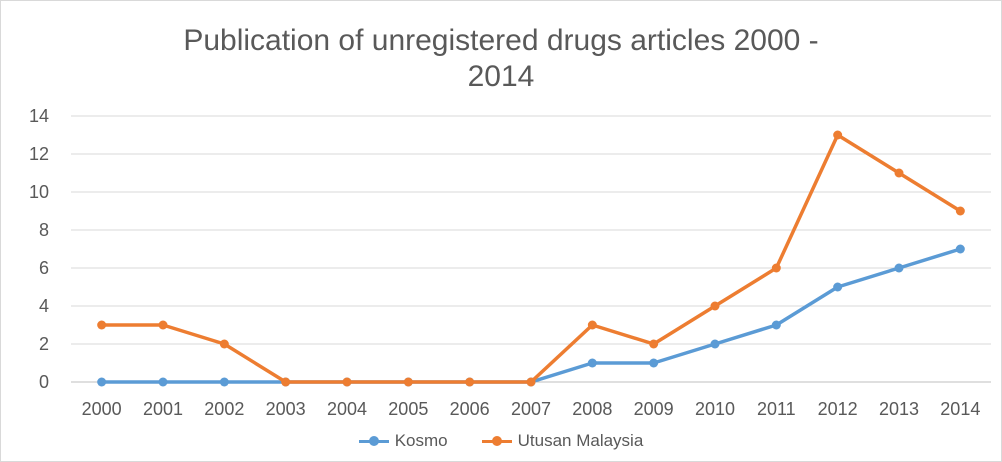 Image resolution: width=1002 pixels, height=462 pixels. I want to click on legend-marker-kosmo, so click(373, 441).